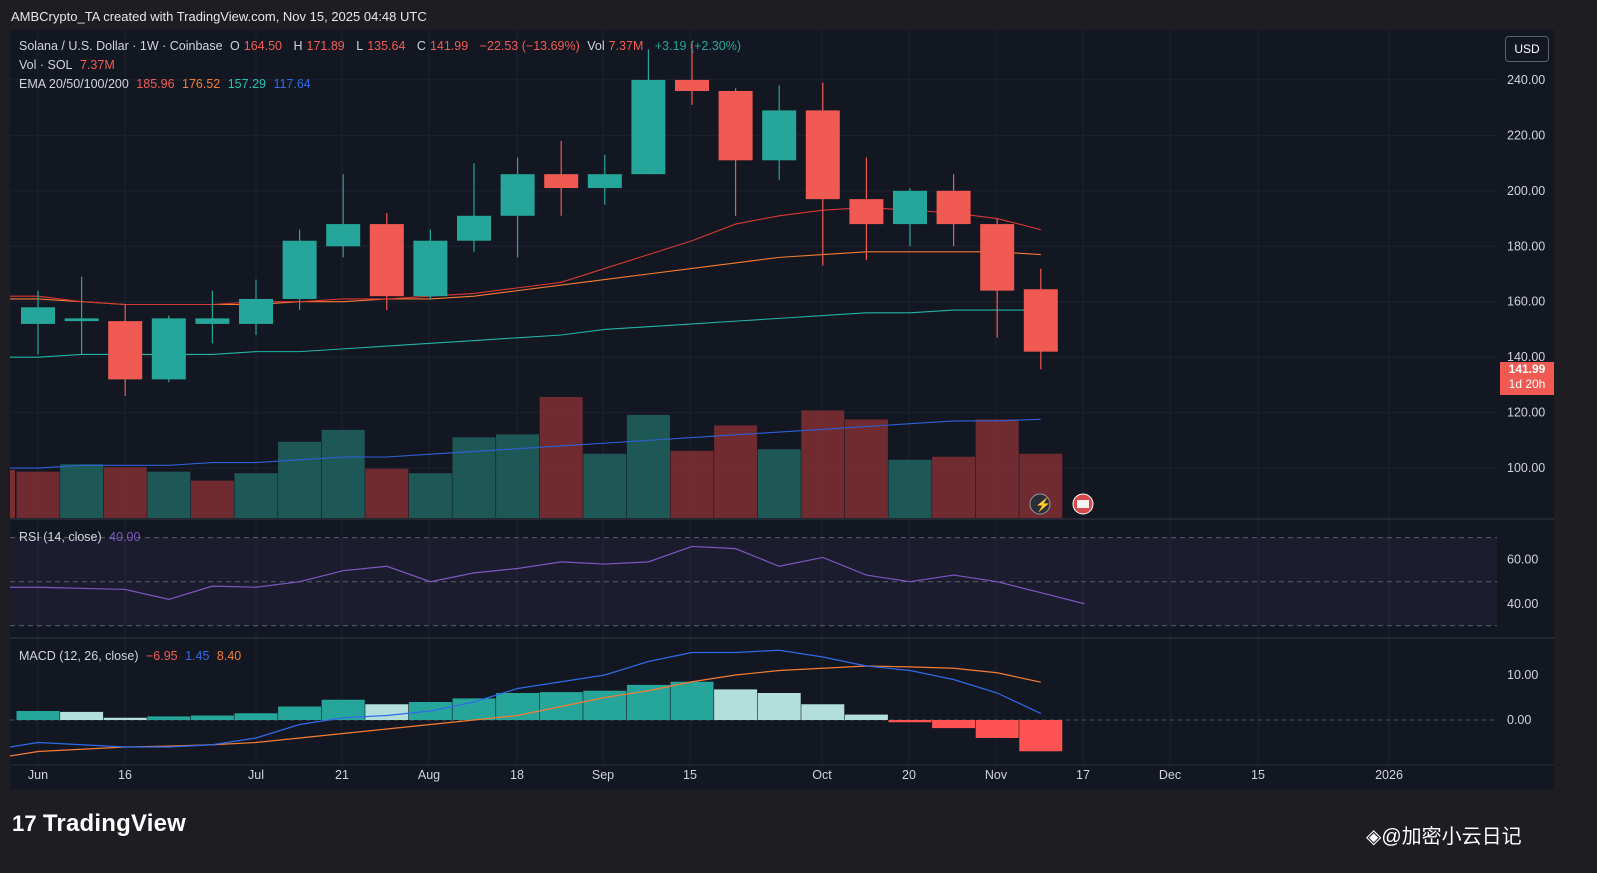 The image size is (1597, 873). Describe the element at coordinates (1170, 775) in the screenshot. I see `time-tick-label-12: Dec` at that location.